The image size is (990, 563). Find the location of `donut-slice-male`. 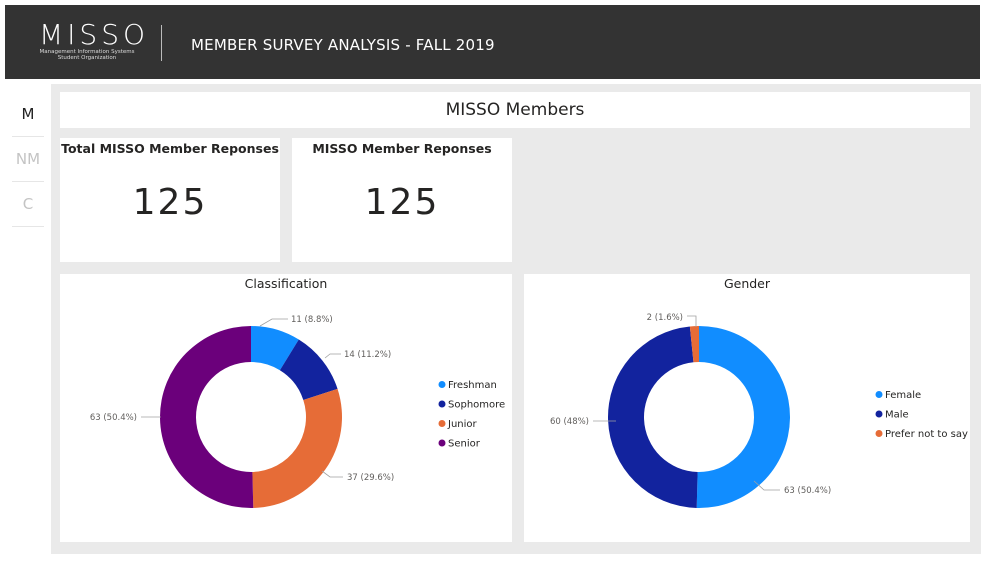

donut-slice-male is located at coordinates (652, 417).